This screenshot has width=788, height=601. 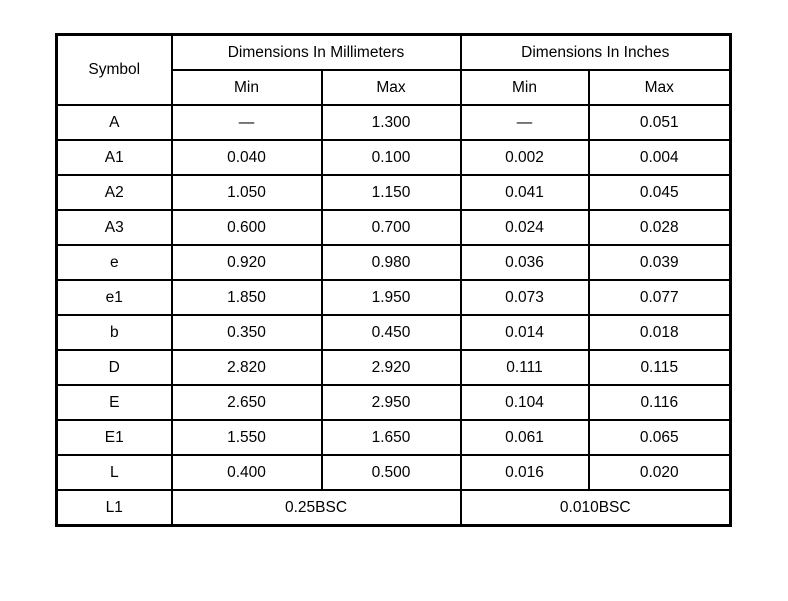 I want to click on table-row: E 2.650 2.950 0.104 0.116, so click(x=393, y=402).